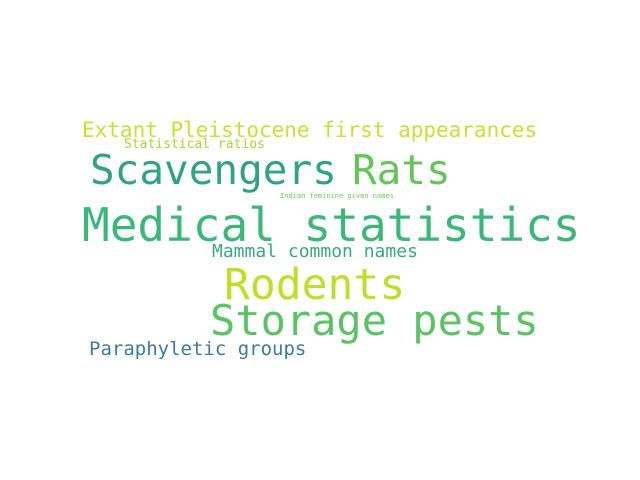 The image size is (640, 480). I want to click on word-extant-pleistocene-first-appearances: Extant Pleistocene first appearances, so click(310, 130).